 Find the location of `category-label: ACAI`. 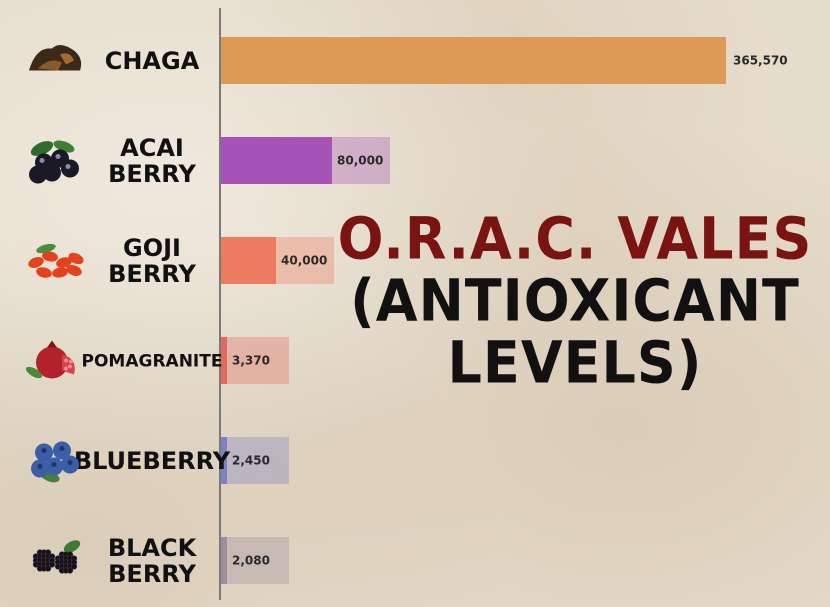

category-label: ACAI is located at coordinates (152, 148).